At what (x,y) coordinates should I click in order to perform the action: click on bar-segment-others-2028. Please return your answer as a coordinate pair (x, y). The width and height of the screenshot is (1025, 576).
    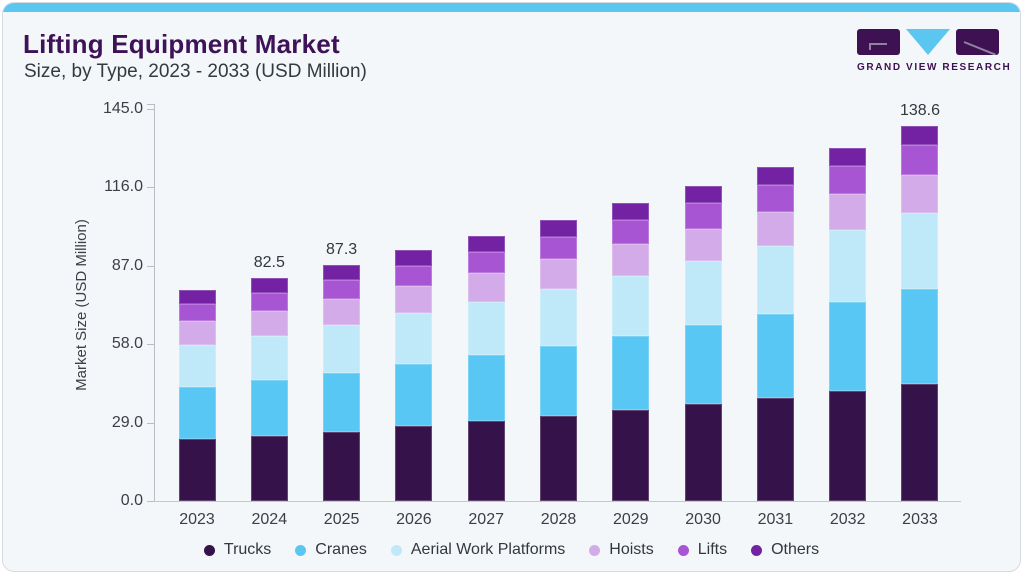
    Looking at the image, I should click on (558, 228).